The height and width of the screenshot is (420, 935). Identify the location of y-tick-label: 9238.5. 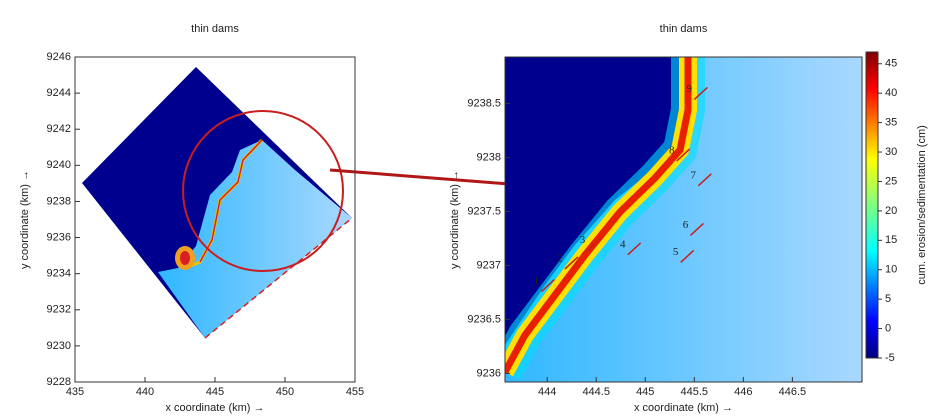
(484, 103).